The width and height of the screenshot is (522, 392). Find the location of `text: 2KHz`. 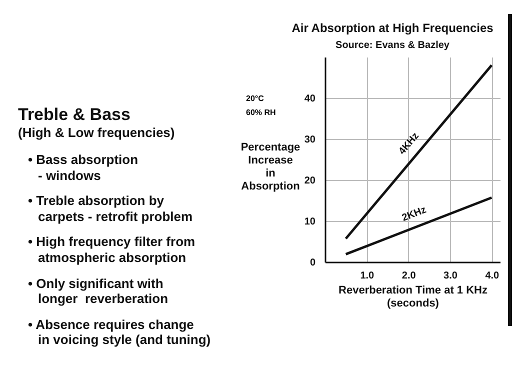

text: 2KHz is located at coordinates (414, 214).